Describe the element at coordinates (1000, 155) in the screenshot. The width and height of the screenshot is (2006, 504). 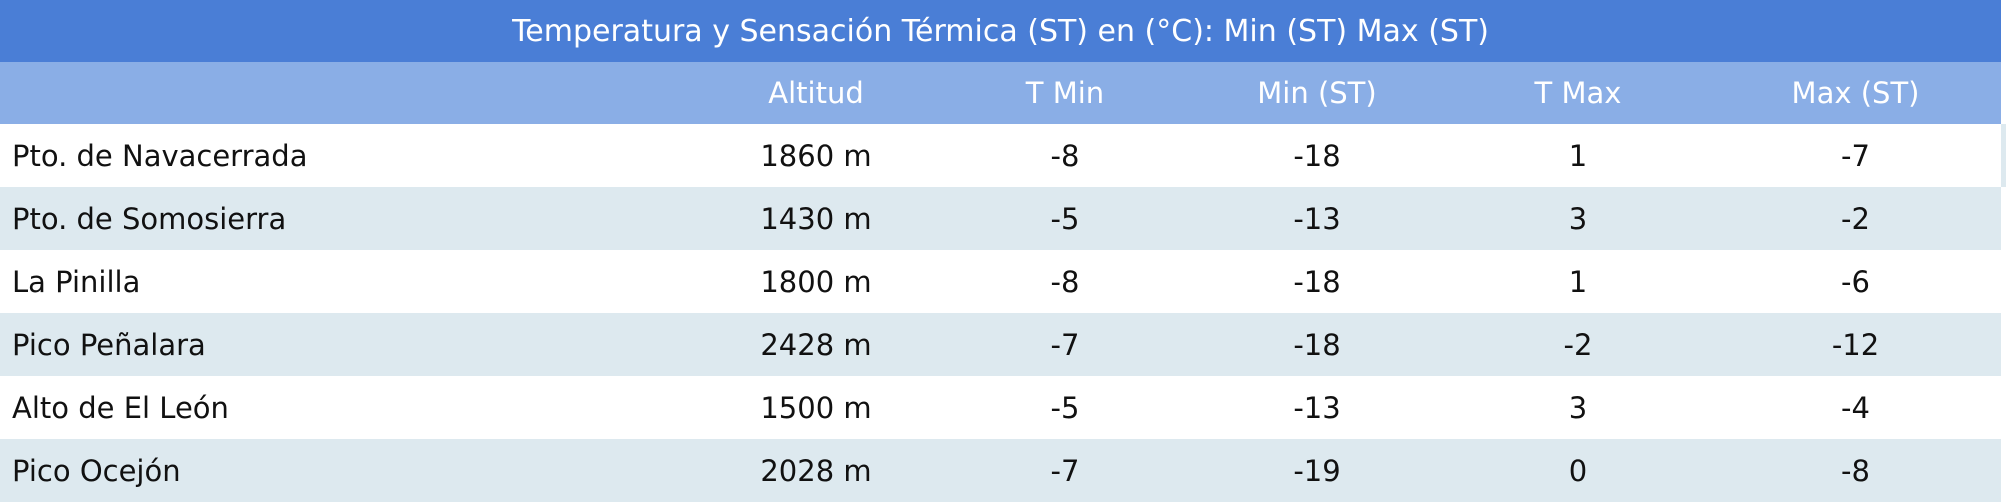
I see `table-row: Pto. de Navacerrada 1860 m -8 -18 1 -7` at that location.